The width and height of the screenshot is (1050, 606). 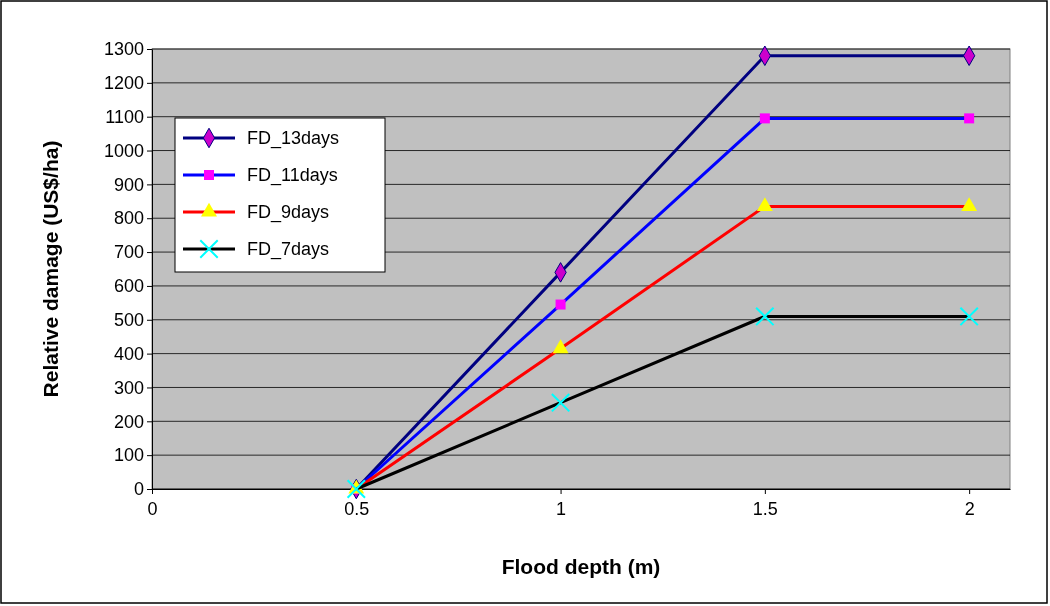 I want to click on x-tick-label: 1.5, so click(x=765, y=509).